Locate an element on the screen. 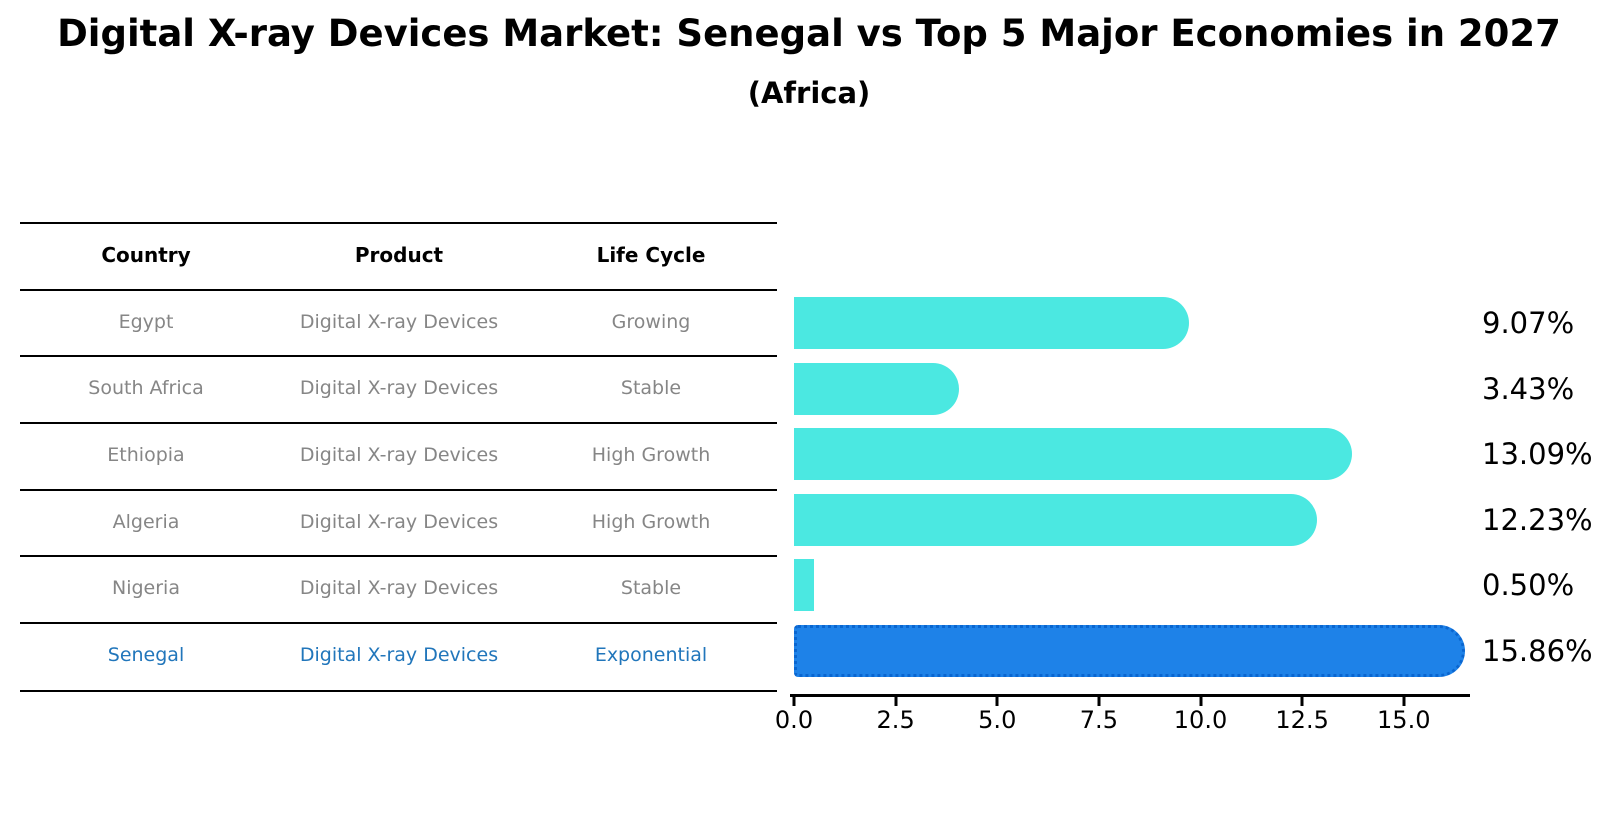 This screenshot has height=823, width=1618. x-tick-label-5.0: 5.0 is located at coordinates (997, 720).